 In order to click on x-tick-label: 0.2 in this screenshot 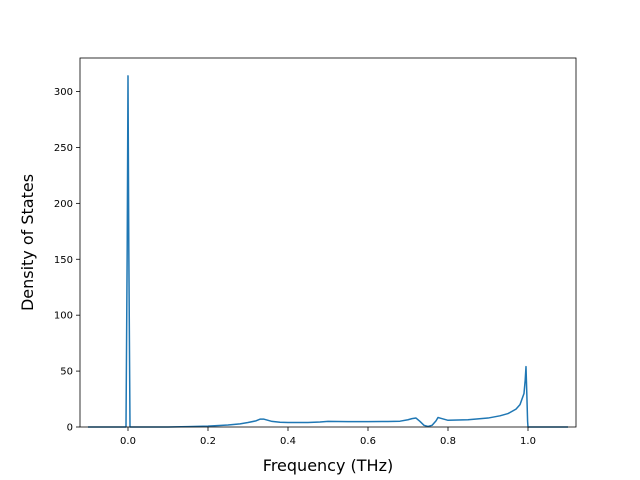, I will do `click(208, 441)`.